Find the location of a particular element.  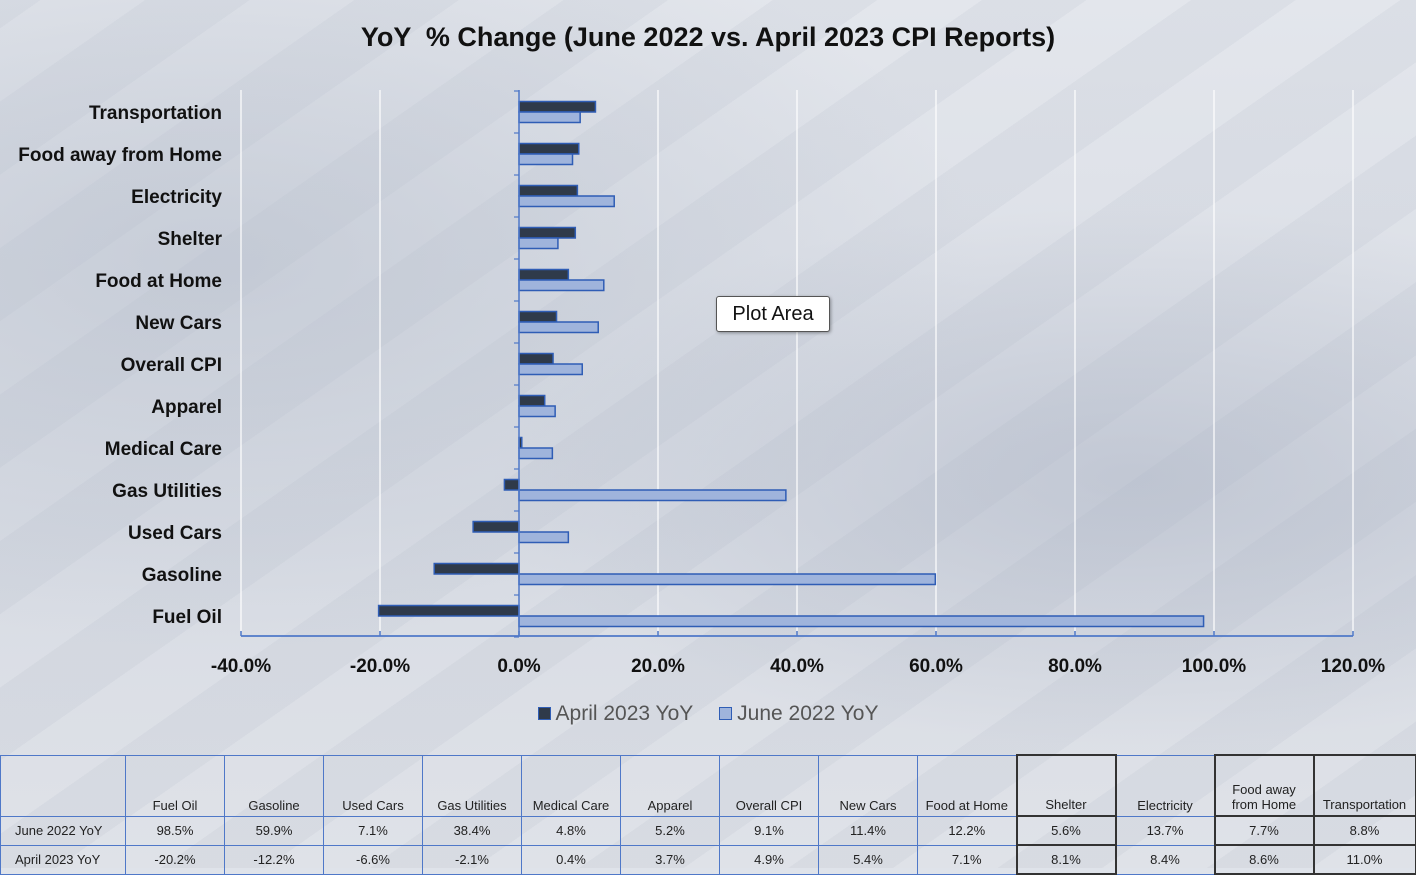

table-cell: 3.7% is located at coordinates (670, 859).